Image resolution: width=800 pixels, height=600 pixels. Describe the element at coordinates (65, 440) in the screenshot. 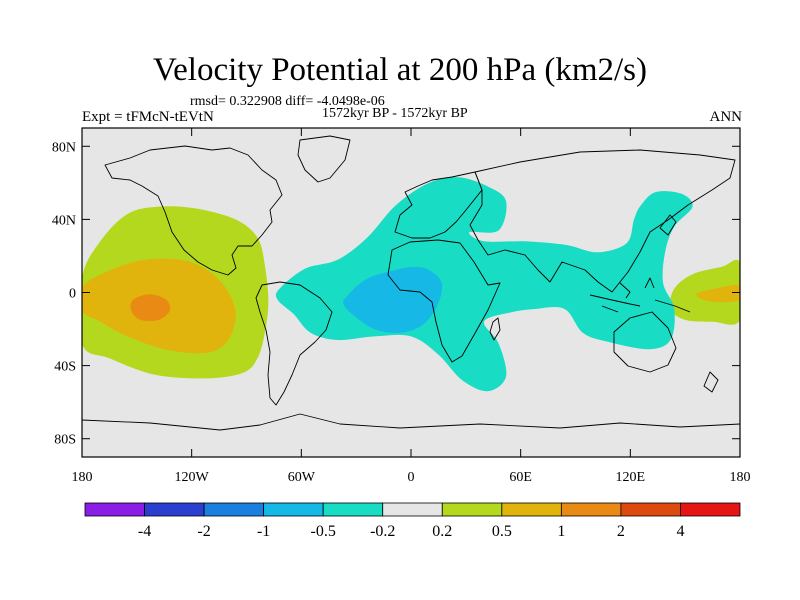

I see `lat-tick-label: 80S` at that location.